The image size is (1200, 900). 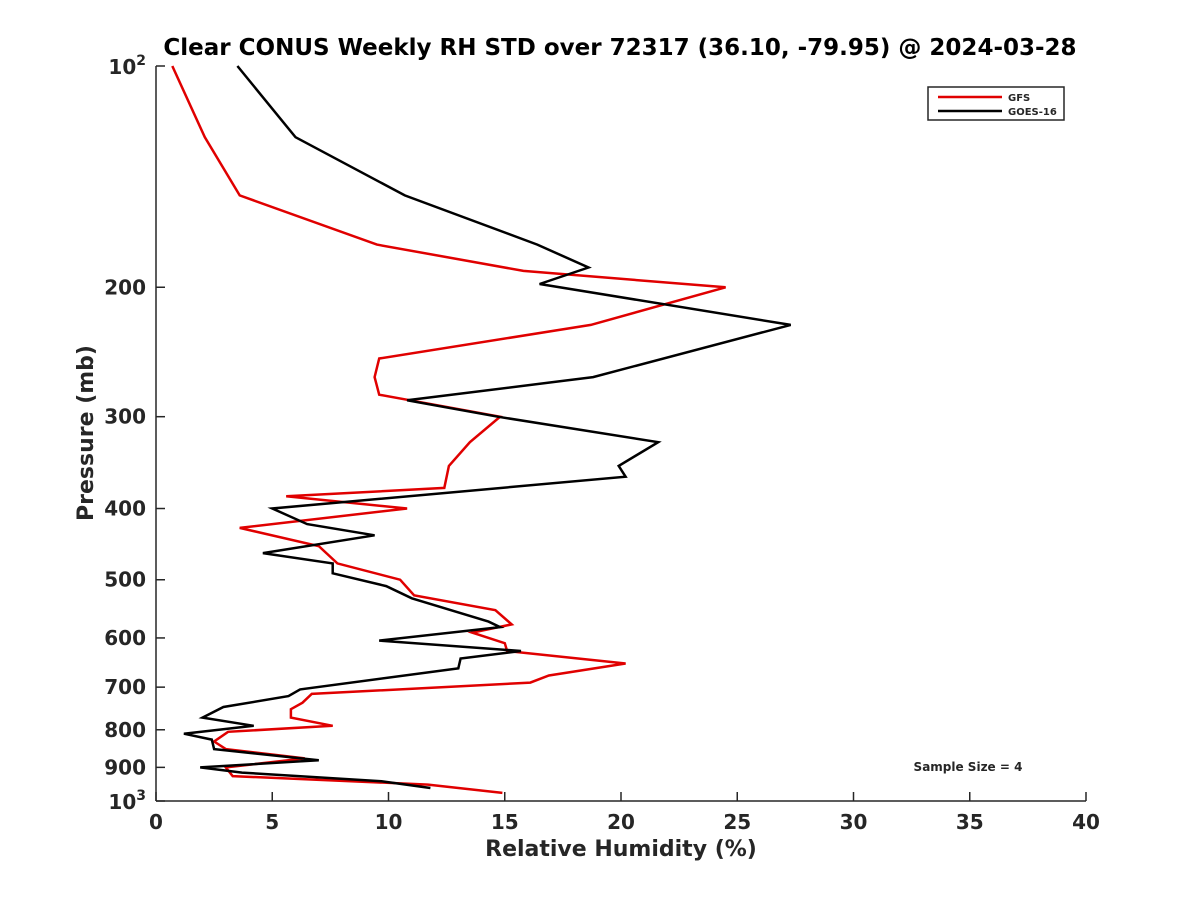 I want to click on y-tick-label: 300, so click(x=125, y=417).